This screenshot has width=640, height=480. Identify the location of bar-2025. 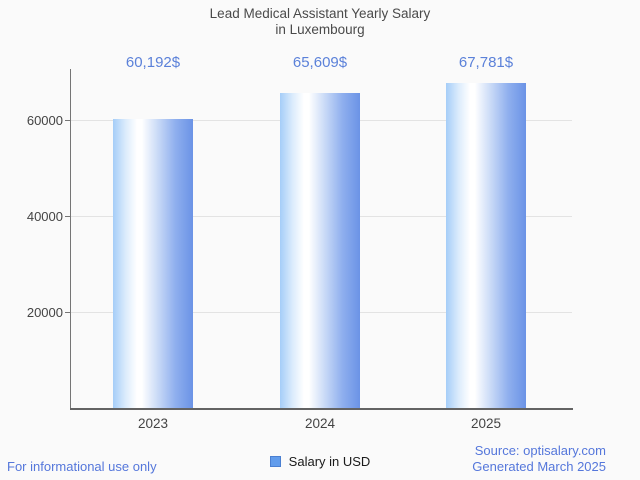
(486, 245).